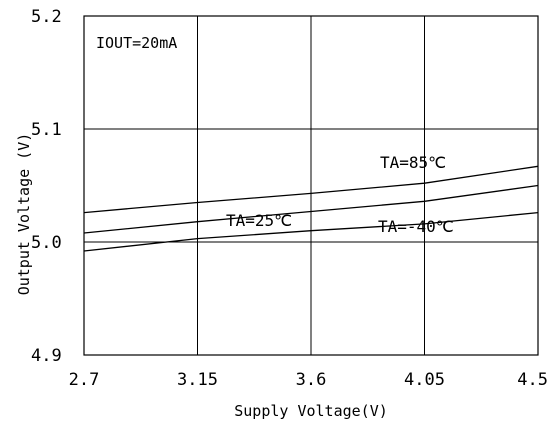 The height and width of the screenshot is (426, 554). Describe the element at coordinates (46, 356) in the screenshot. I see `y-tick-label: 4.9` at that location.